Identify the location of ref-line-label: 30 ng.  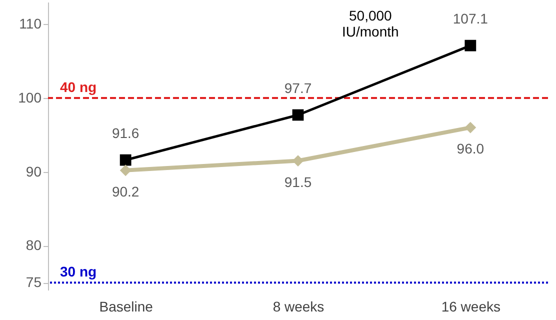
(78, 272).